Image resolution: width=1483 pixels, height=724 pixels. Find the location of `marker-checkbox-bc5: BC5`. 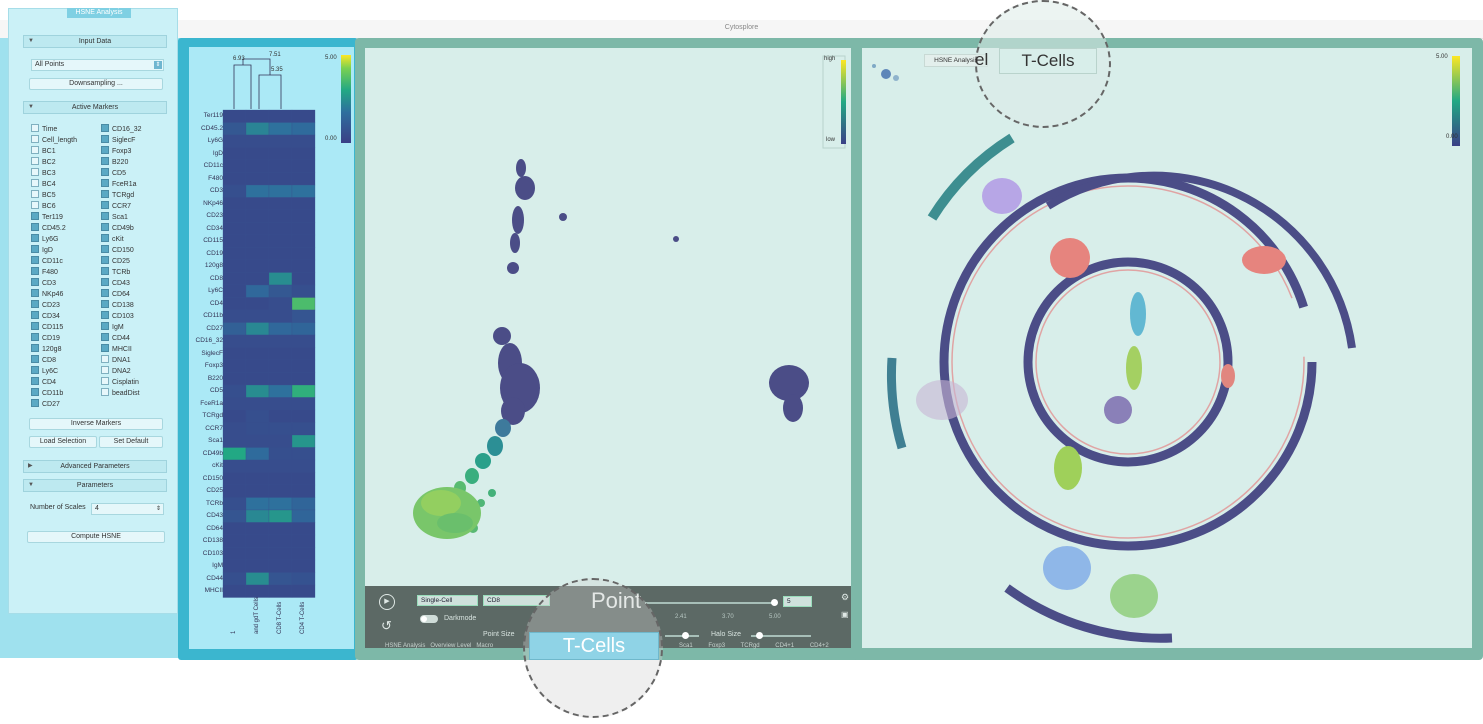

marker-checkbox-bc5: BC5 is located at coordinates (63, 195).